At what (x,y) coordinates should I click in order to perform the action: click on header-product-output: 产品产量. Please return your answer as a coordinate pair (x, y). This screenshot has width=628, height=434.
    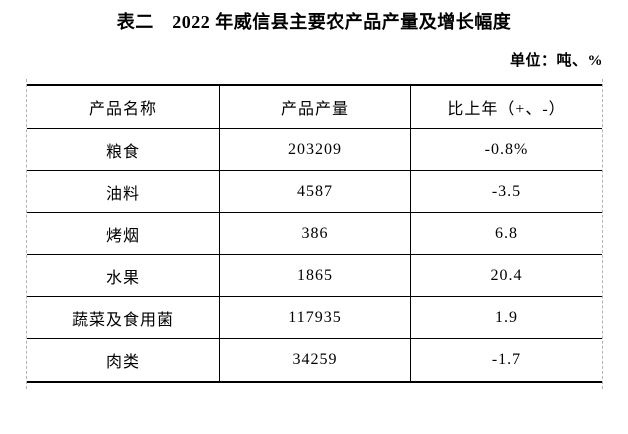
    Looking at the image, I should click on (315, 107).